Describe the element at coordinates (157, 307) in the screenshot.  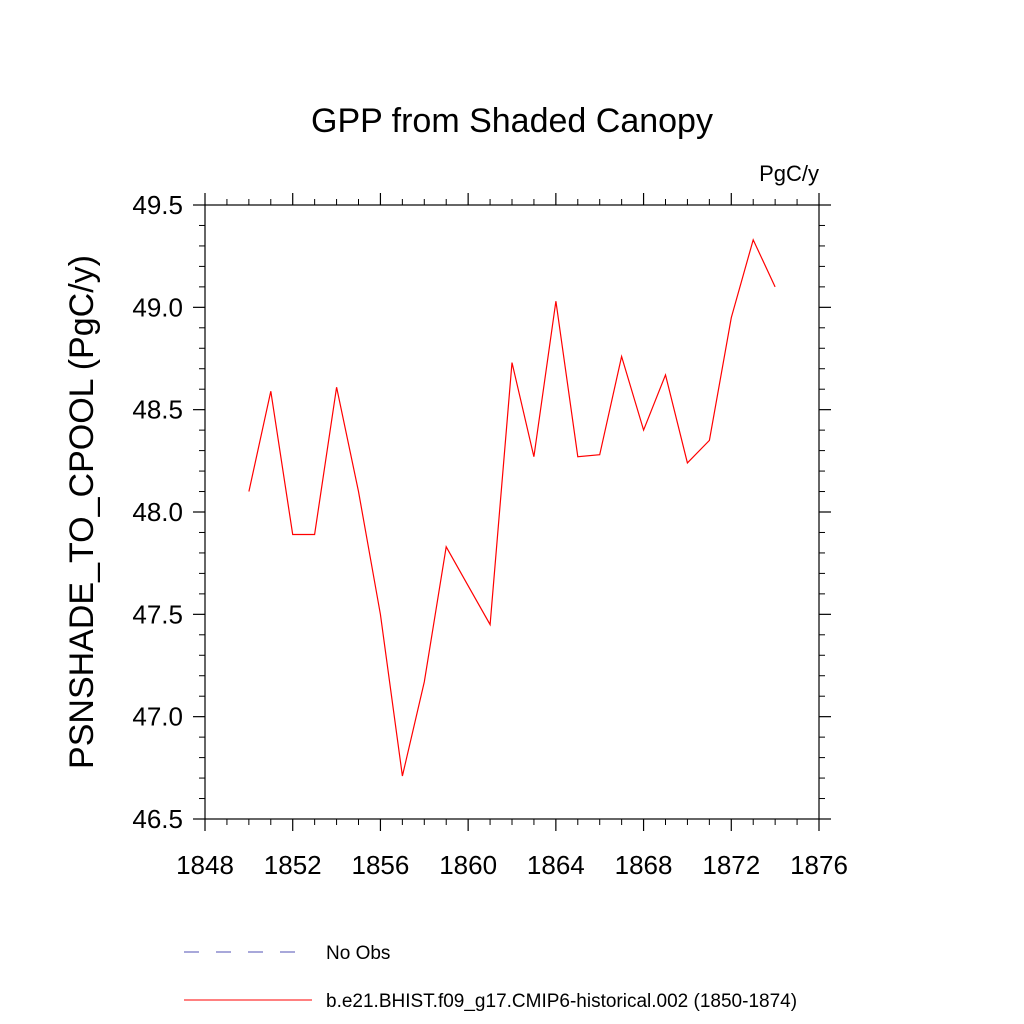
I see `y-tick-label: 49.0` at that location.